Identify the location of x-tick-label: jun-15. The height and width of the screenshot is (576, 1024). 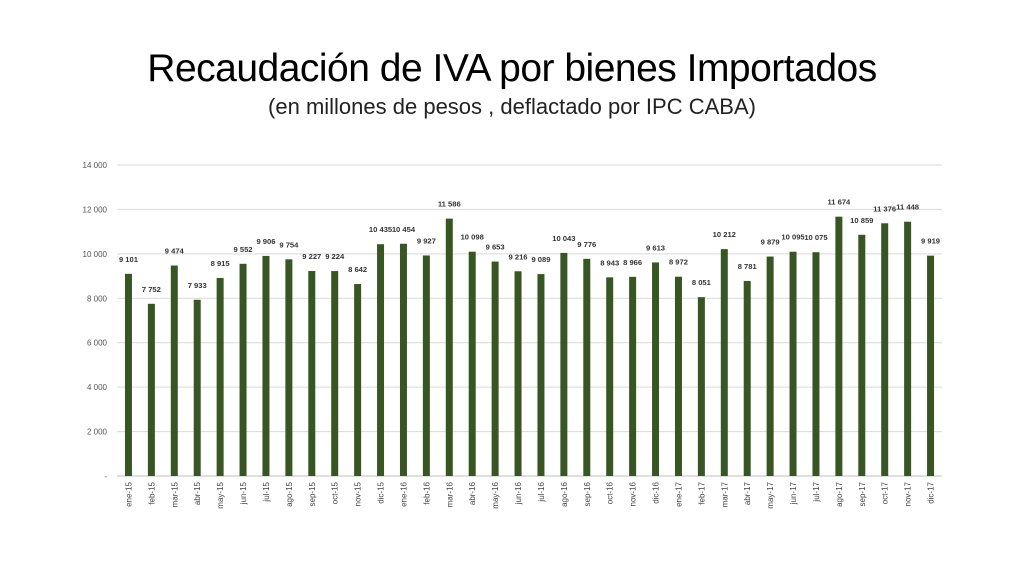
(243, 493).